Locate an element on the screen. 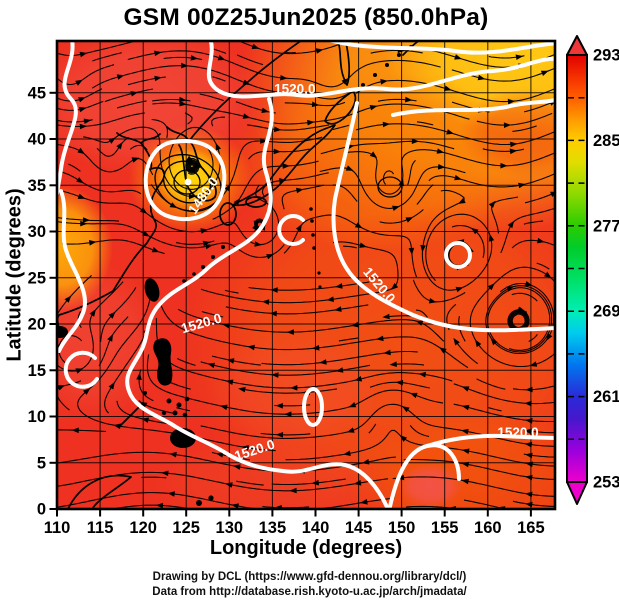  x-axis: 110 115 120 125 130 135 140 145 150 155 160 165 is located at coordinates (294, 523).